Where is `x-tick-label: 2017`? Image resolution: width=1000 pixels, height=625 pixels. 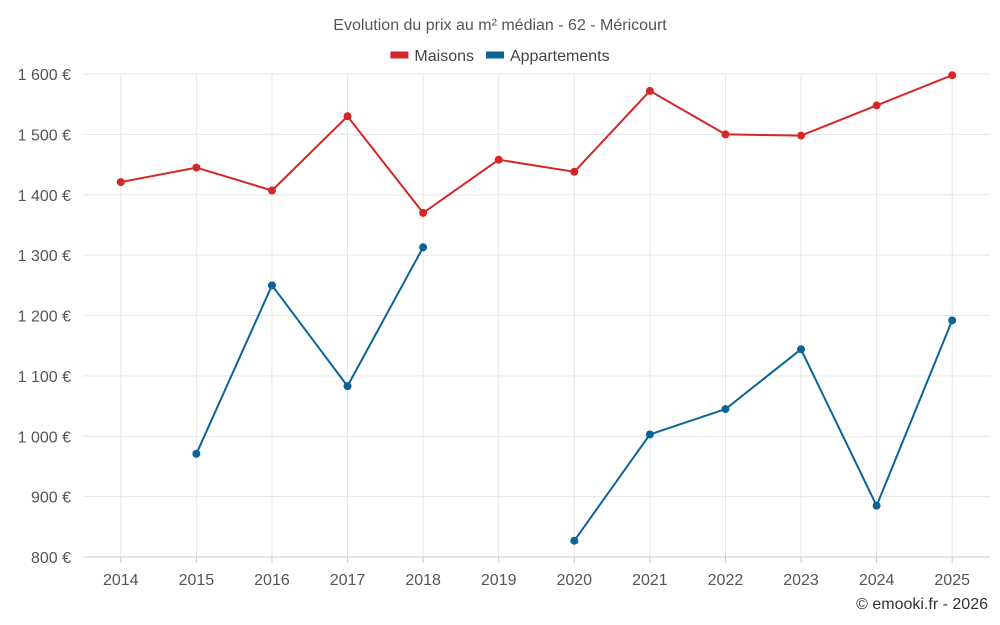 x-tick-label: 2017 is located at coordinates (348, 580).